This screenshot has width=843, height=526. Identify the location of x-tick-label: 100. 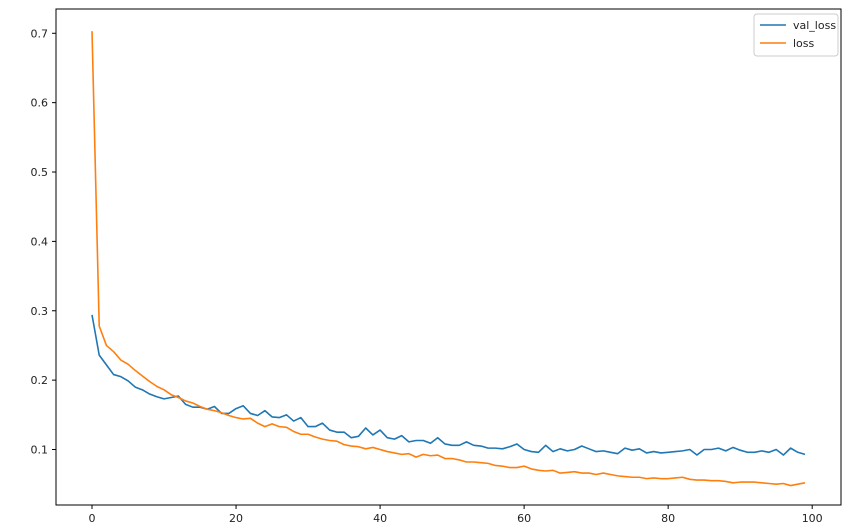
(812, 518).